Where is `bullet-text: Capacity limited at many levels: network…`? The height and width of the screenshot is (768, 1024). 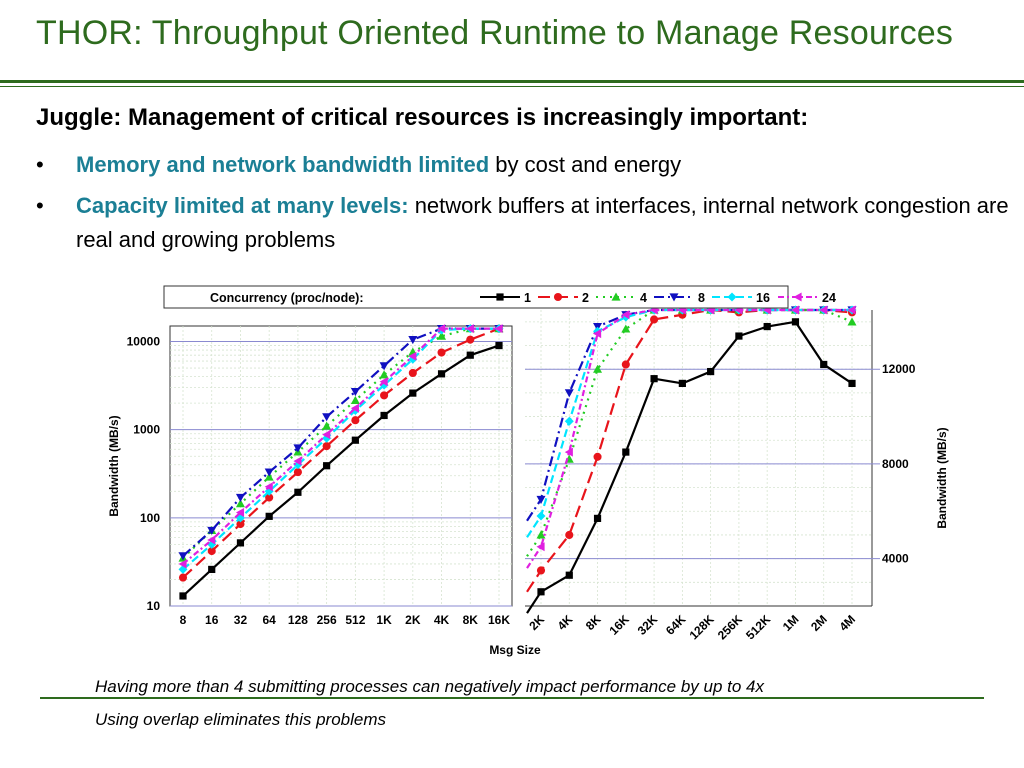 bullet-text: Capacity limited at many levels: network… is located at coordinates (546, 223).